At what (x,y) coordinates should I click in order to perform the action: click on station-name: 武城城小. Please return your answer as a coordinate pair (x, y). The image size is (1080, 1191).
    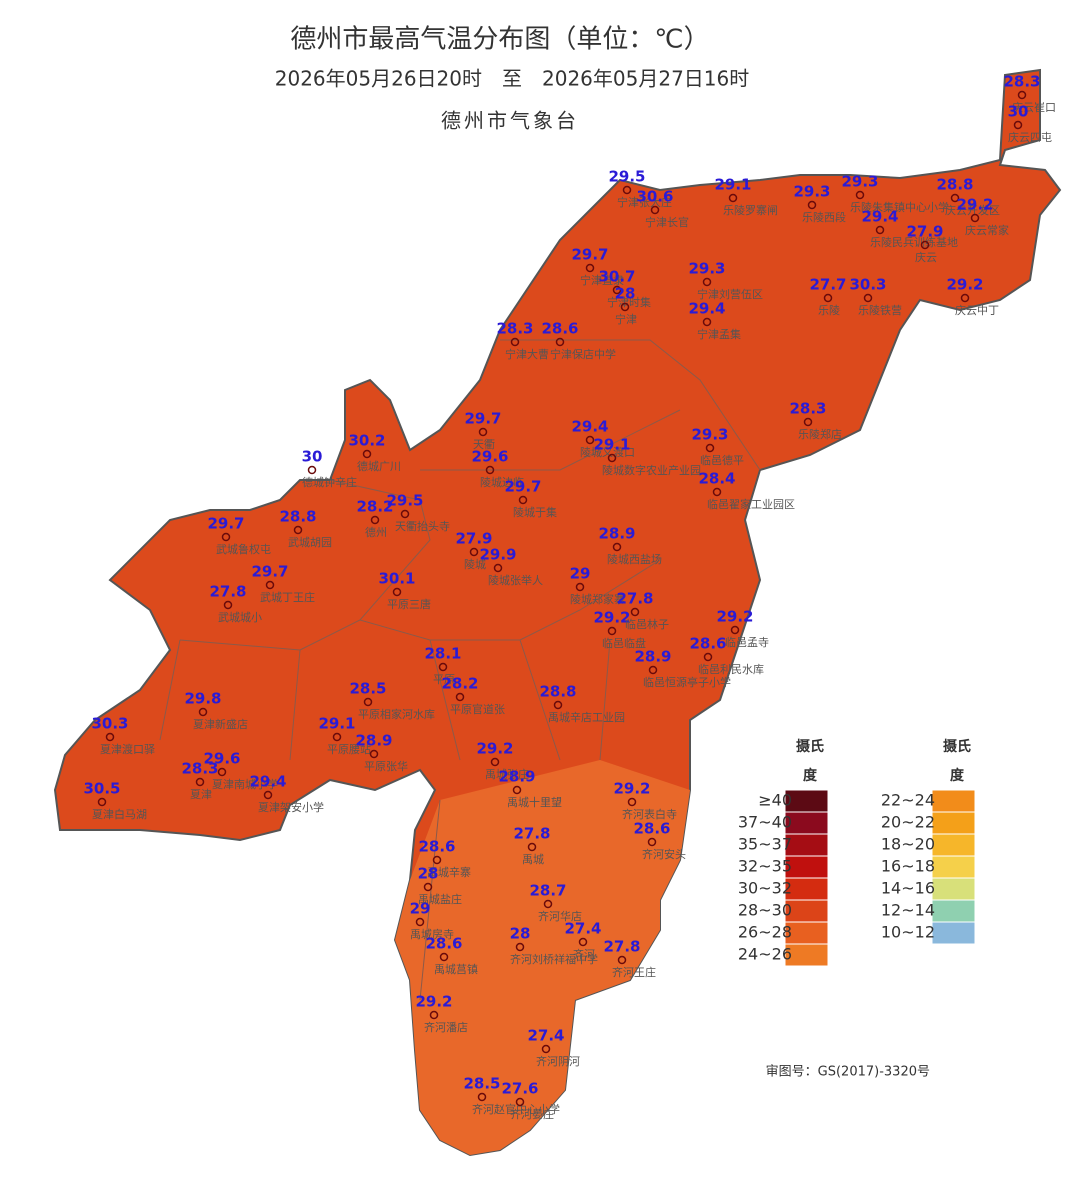
    Looking at the image, I should click on (240, 617).